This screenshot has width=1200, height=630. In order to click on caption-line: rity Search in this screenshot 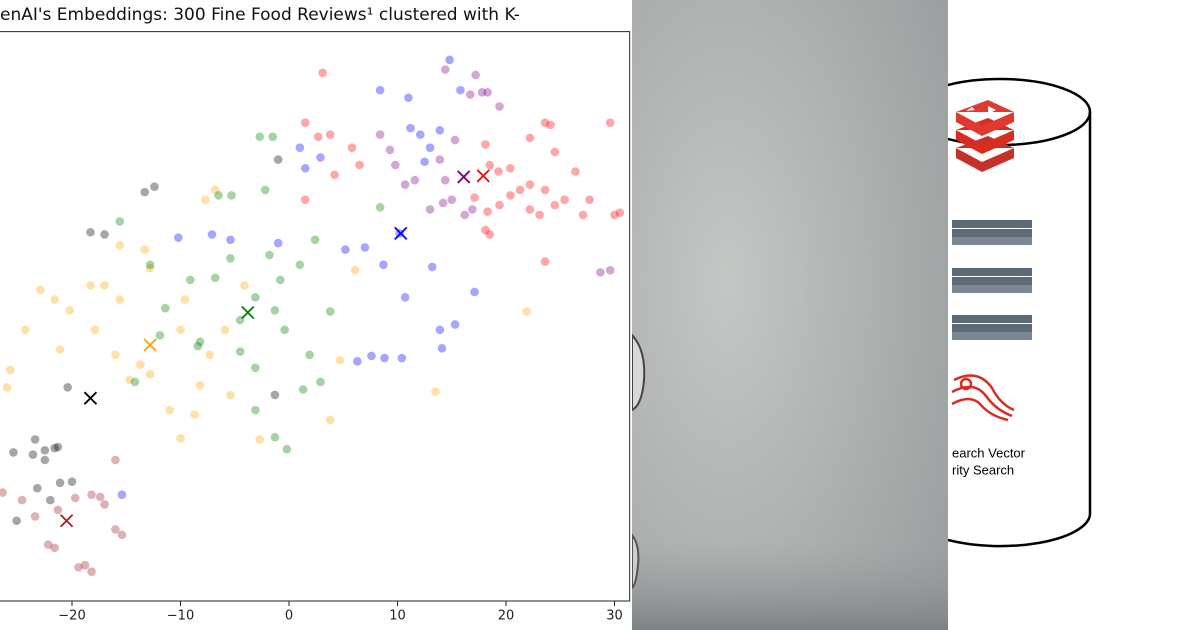, I will do `click(983, 469)`.